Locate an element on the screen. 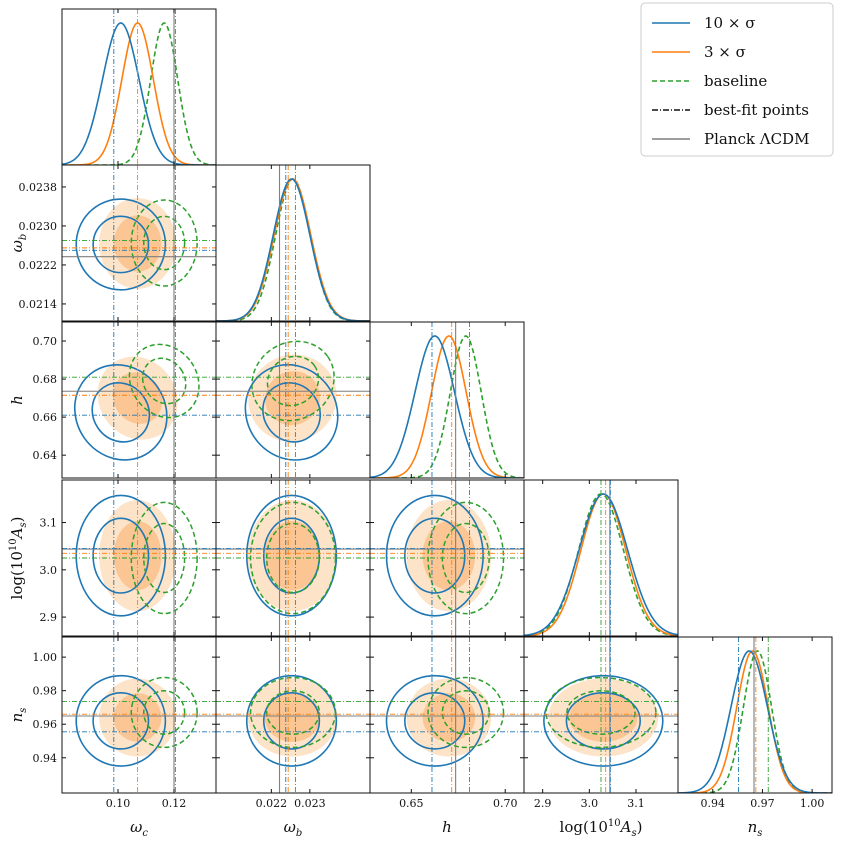  axis-label-omega_c: ωc is located at coordinates (139, 828).